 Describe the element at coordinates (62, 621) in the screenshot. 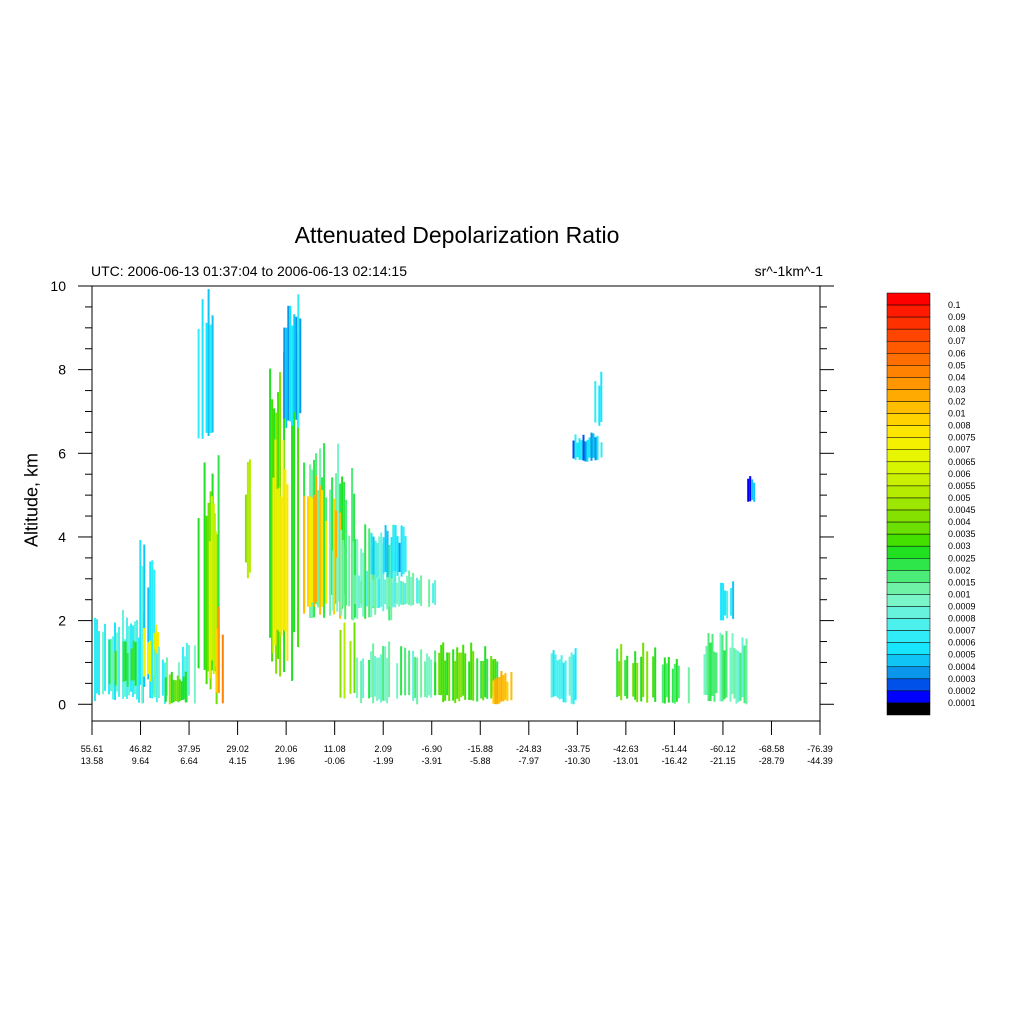

I see `y-tick-label: 2` at that location.